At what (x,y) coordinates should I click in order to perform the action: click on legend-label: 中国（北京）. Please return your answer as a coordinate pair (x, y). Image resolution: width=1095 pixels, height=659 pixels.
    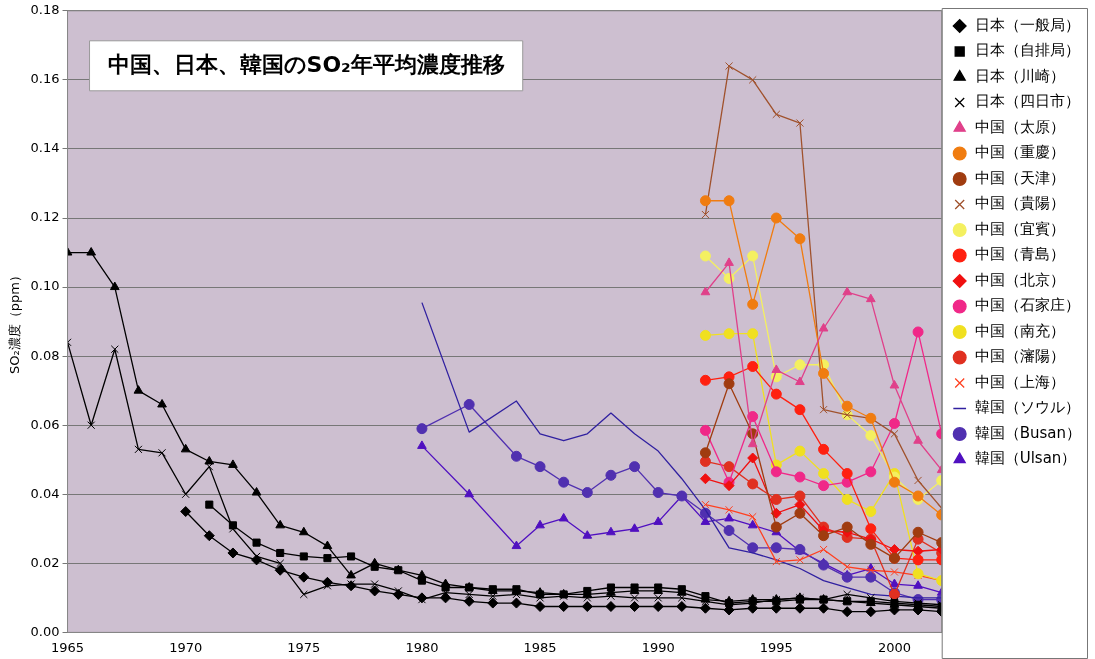
    Looking at the image, I should click on (1019, 279).